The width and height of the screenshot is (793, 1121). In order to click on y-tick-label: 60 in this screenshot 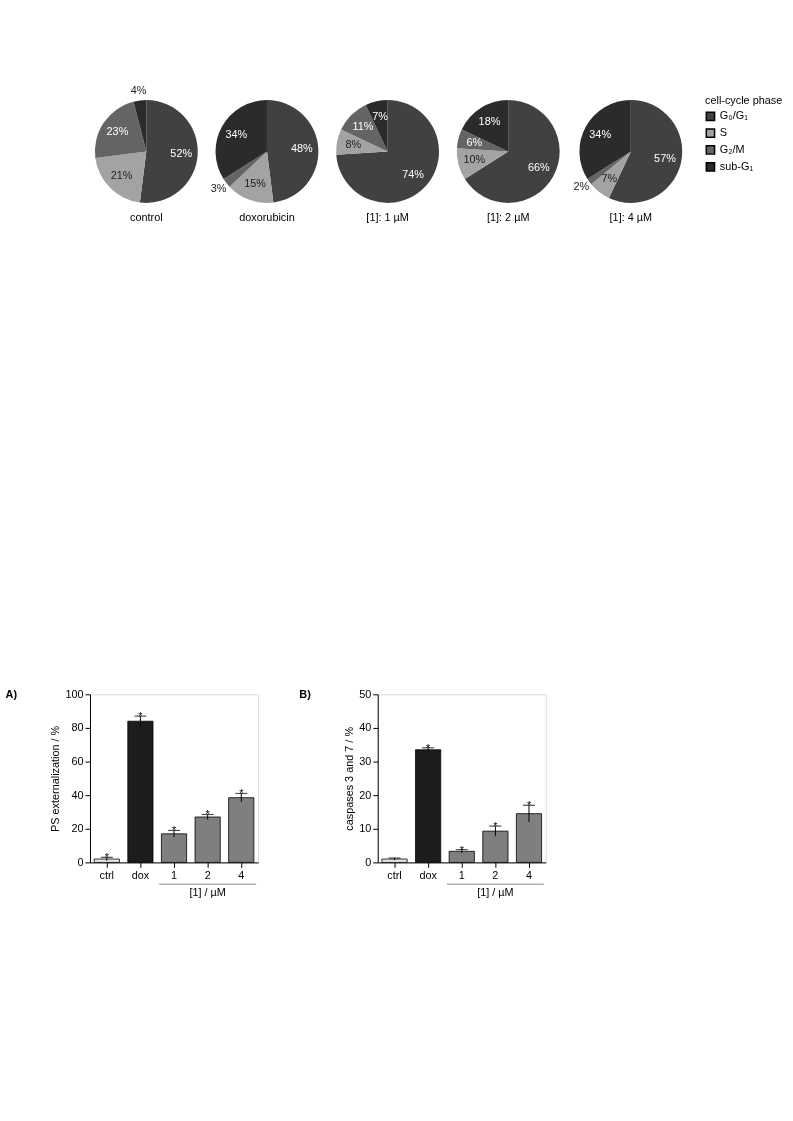, I will do `click(77, 761)`.